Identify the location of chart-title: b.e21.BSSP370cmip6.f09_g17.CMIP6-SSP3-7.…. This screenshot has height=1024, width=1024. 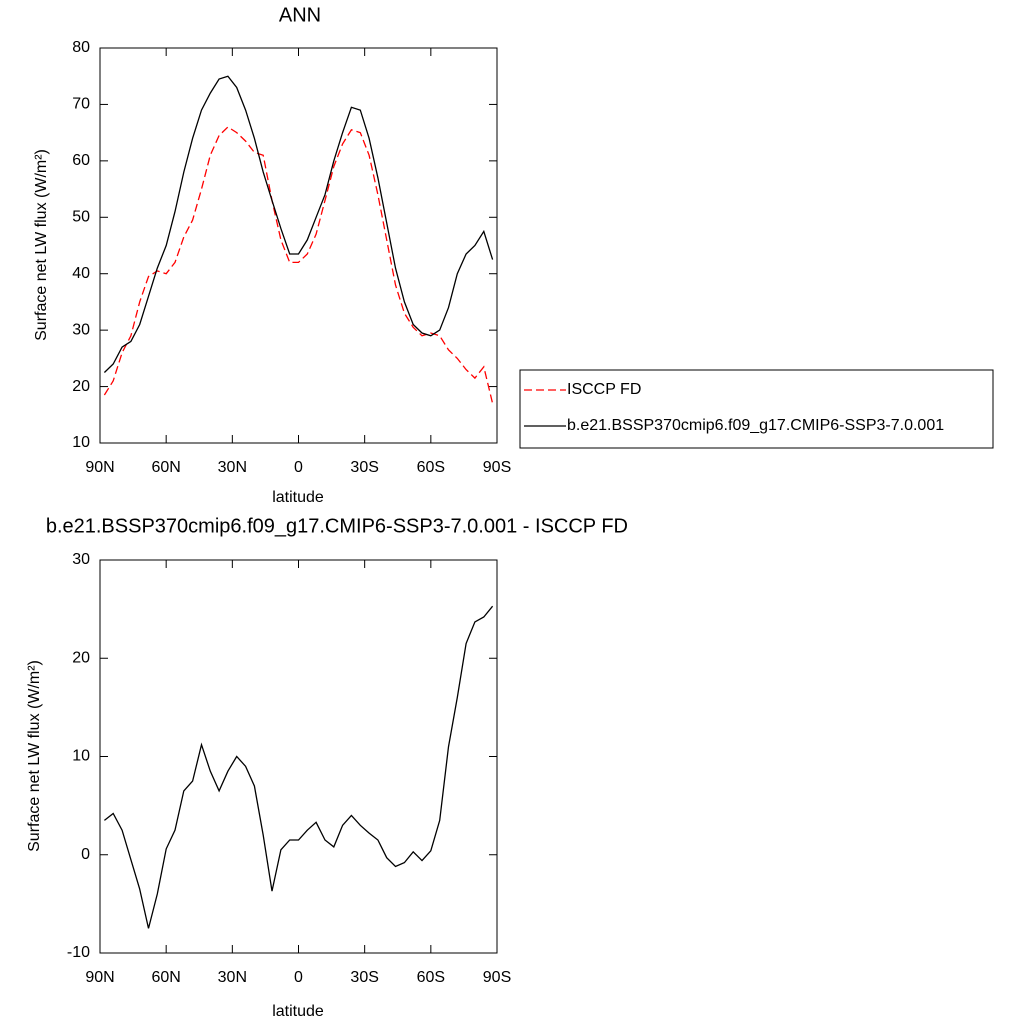
(337, 526).